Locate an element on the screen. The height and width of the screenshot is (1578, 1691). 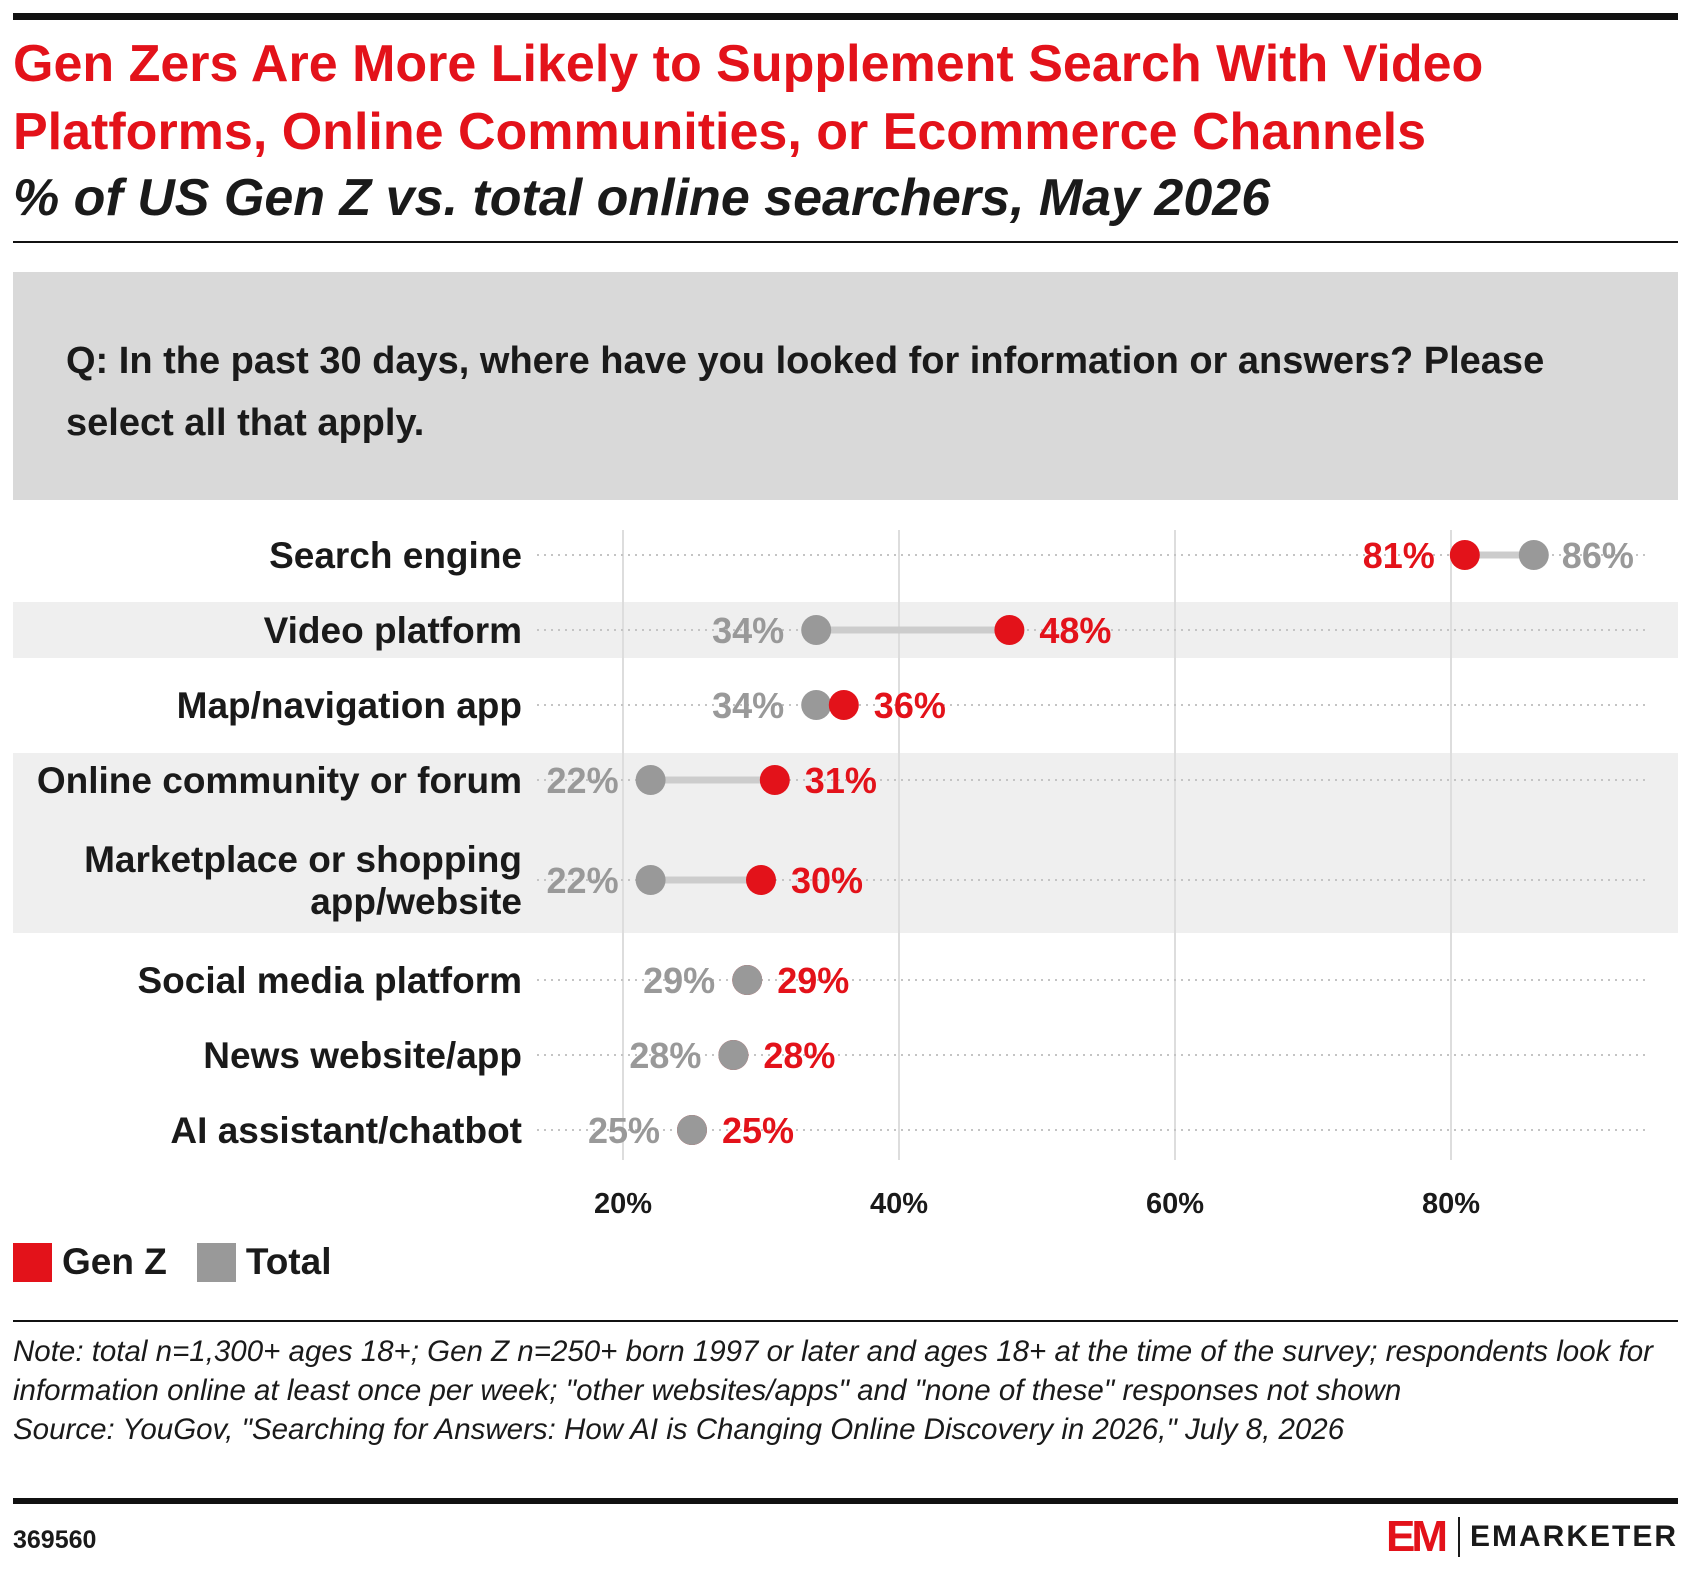
value-label-gen-z: 48% is located at coordinates (1075, 630).